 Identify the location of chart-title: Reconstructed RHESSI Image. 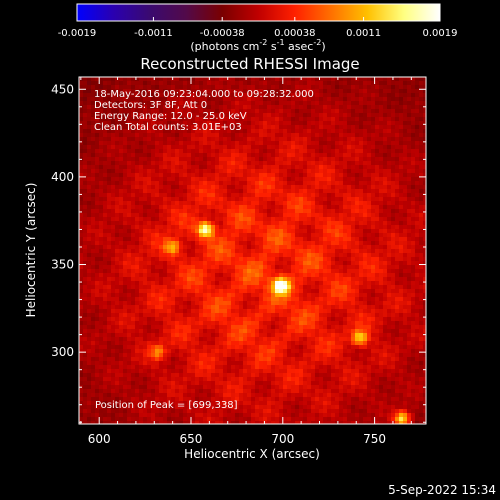
(249, 64).